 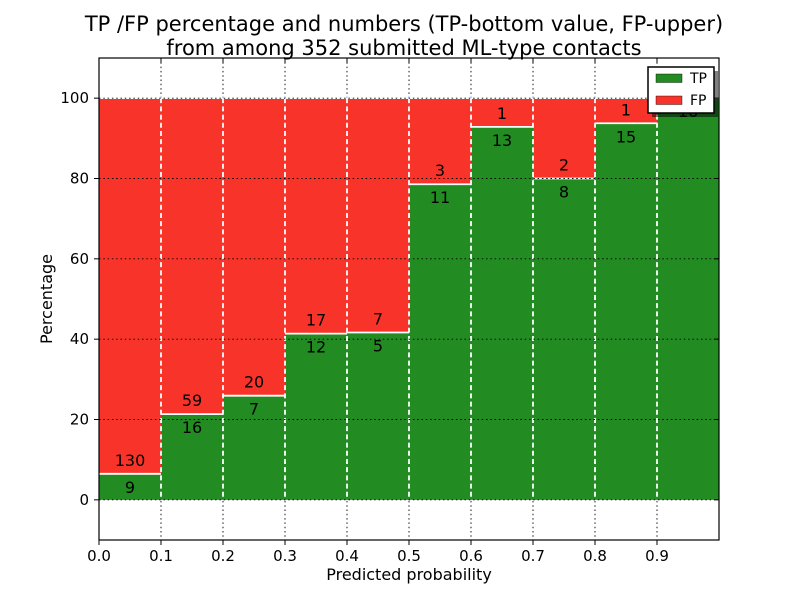 What do you see at coordinates (192, 427) in the screenshot?
I see `tp-count-label: 16` at bounding box center [192, 427].